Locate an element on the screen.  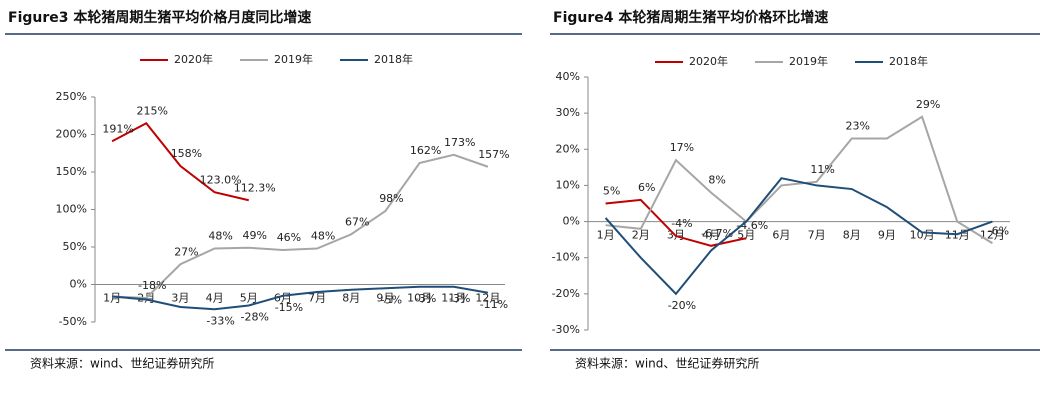
x-tick-label: 6月 is located at coordinates (781, 235).